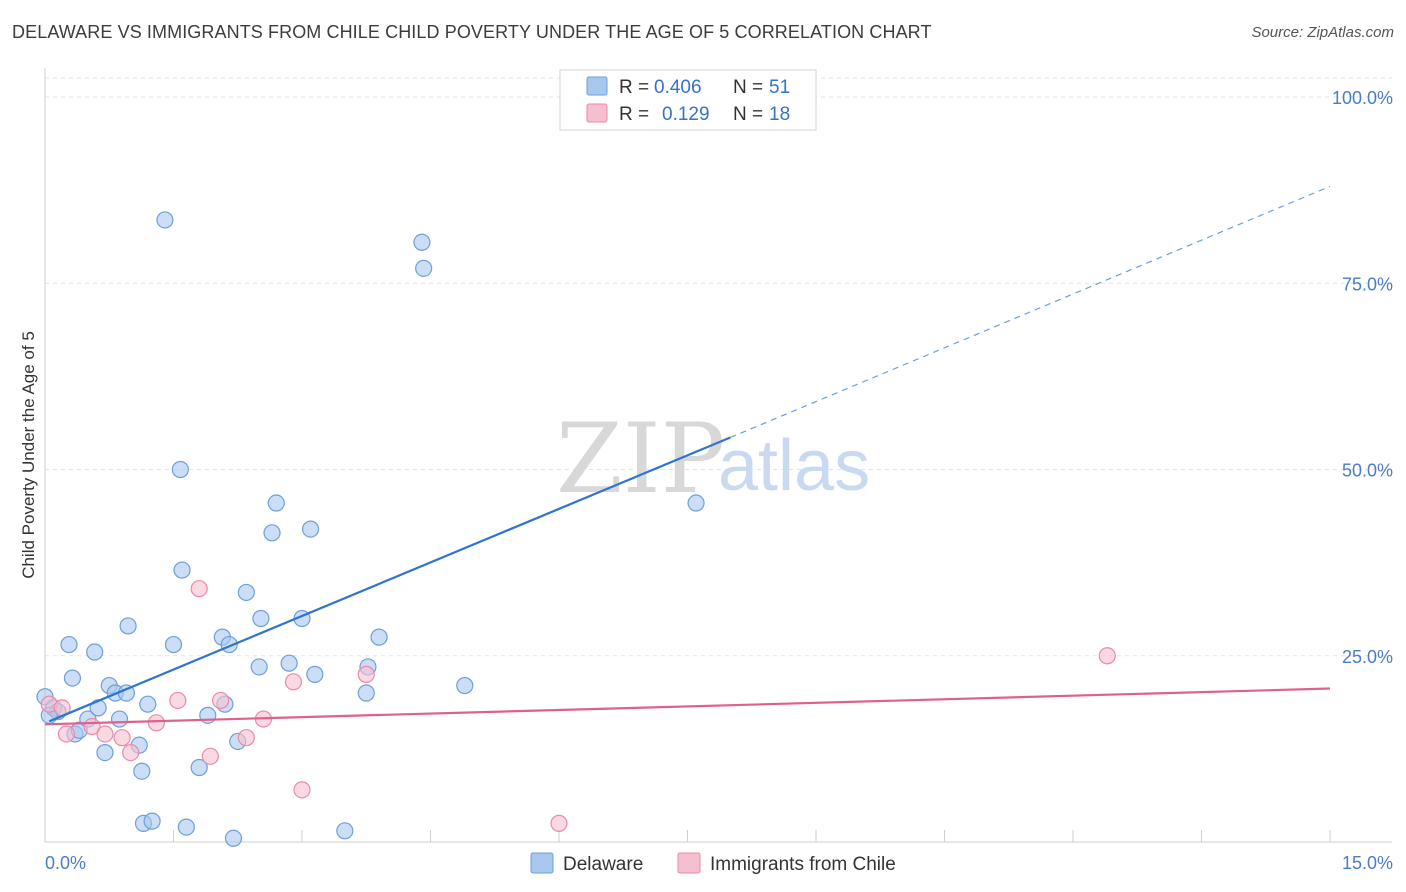  What do you see at coordinates (603, 864) in the screenshot?
I see `bottom-legend-label-delaware: Delaware` at bounding box center [603, 864].